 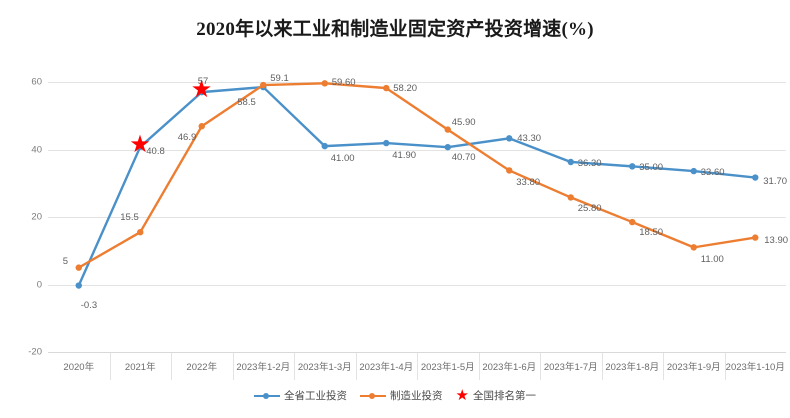 I want to click on legend-item: 全省工业投资, so click(x=300, y=395).